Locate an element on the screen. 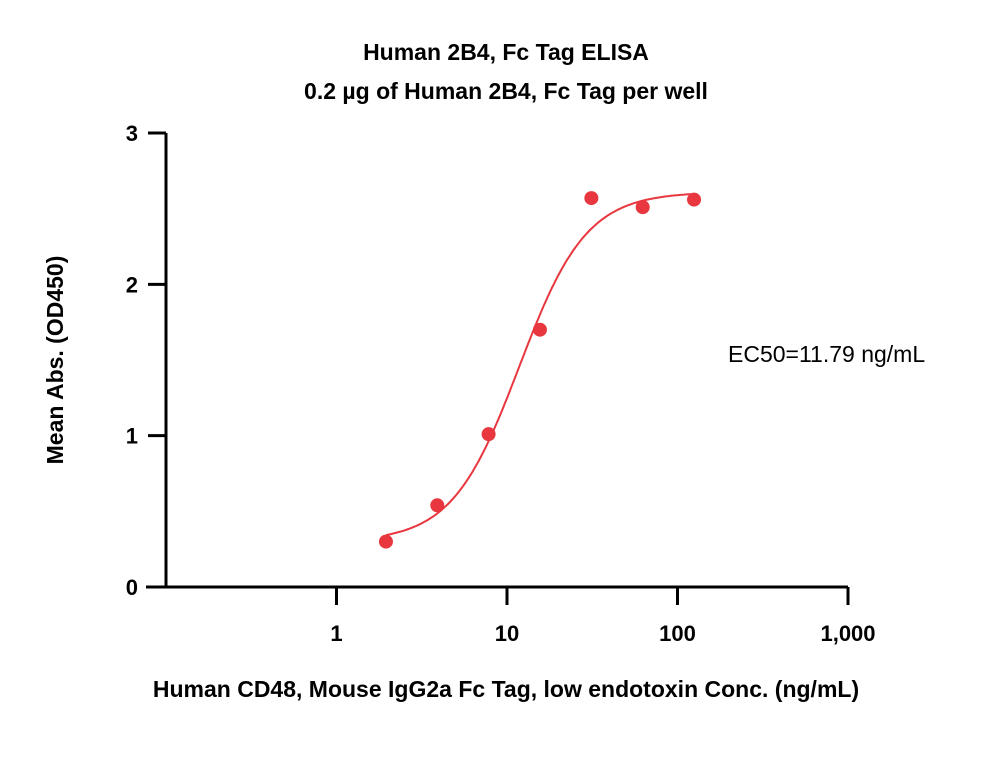  x-tick-label: 1 is located at coordinates (336, 633).